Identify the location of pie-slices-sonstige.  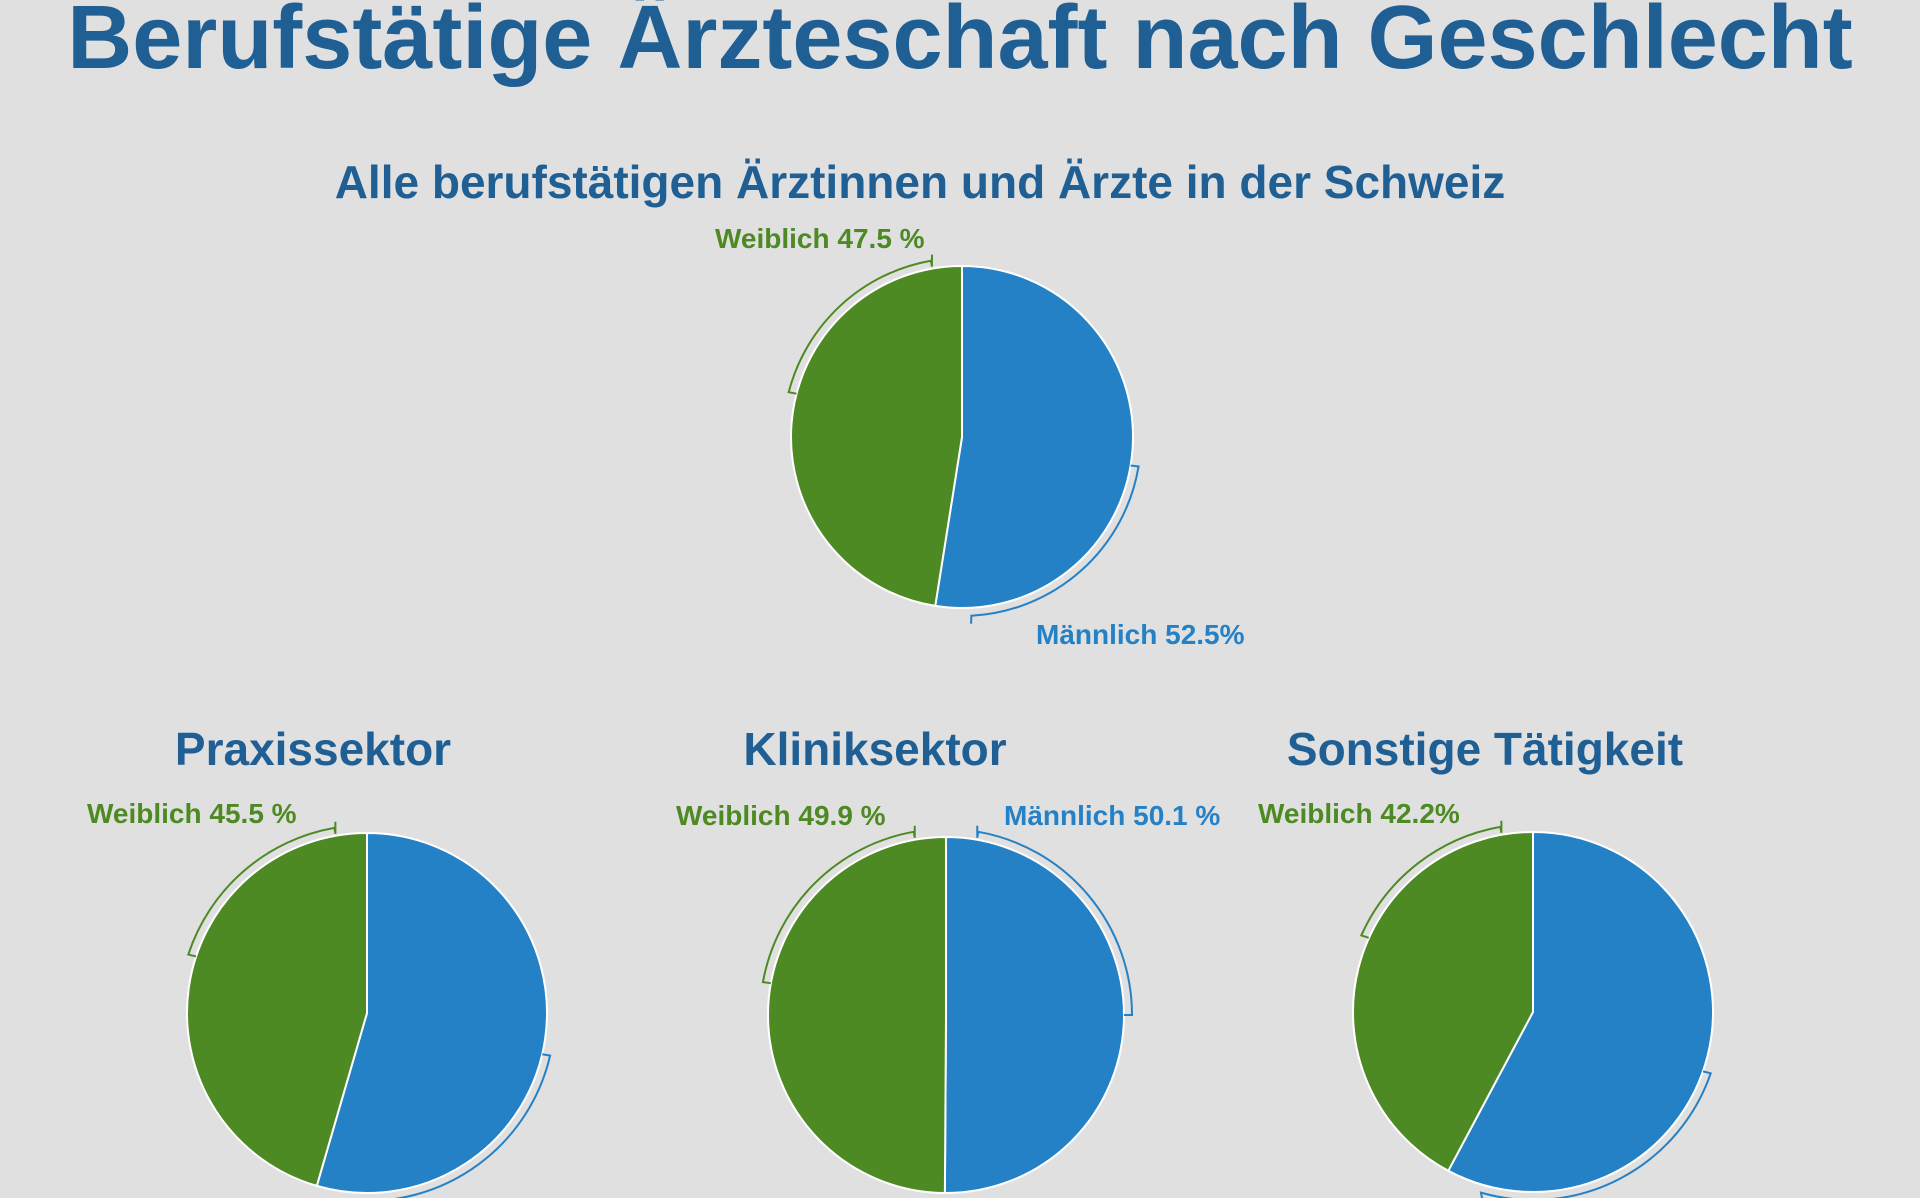
(1533, 1011).